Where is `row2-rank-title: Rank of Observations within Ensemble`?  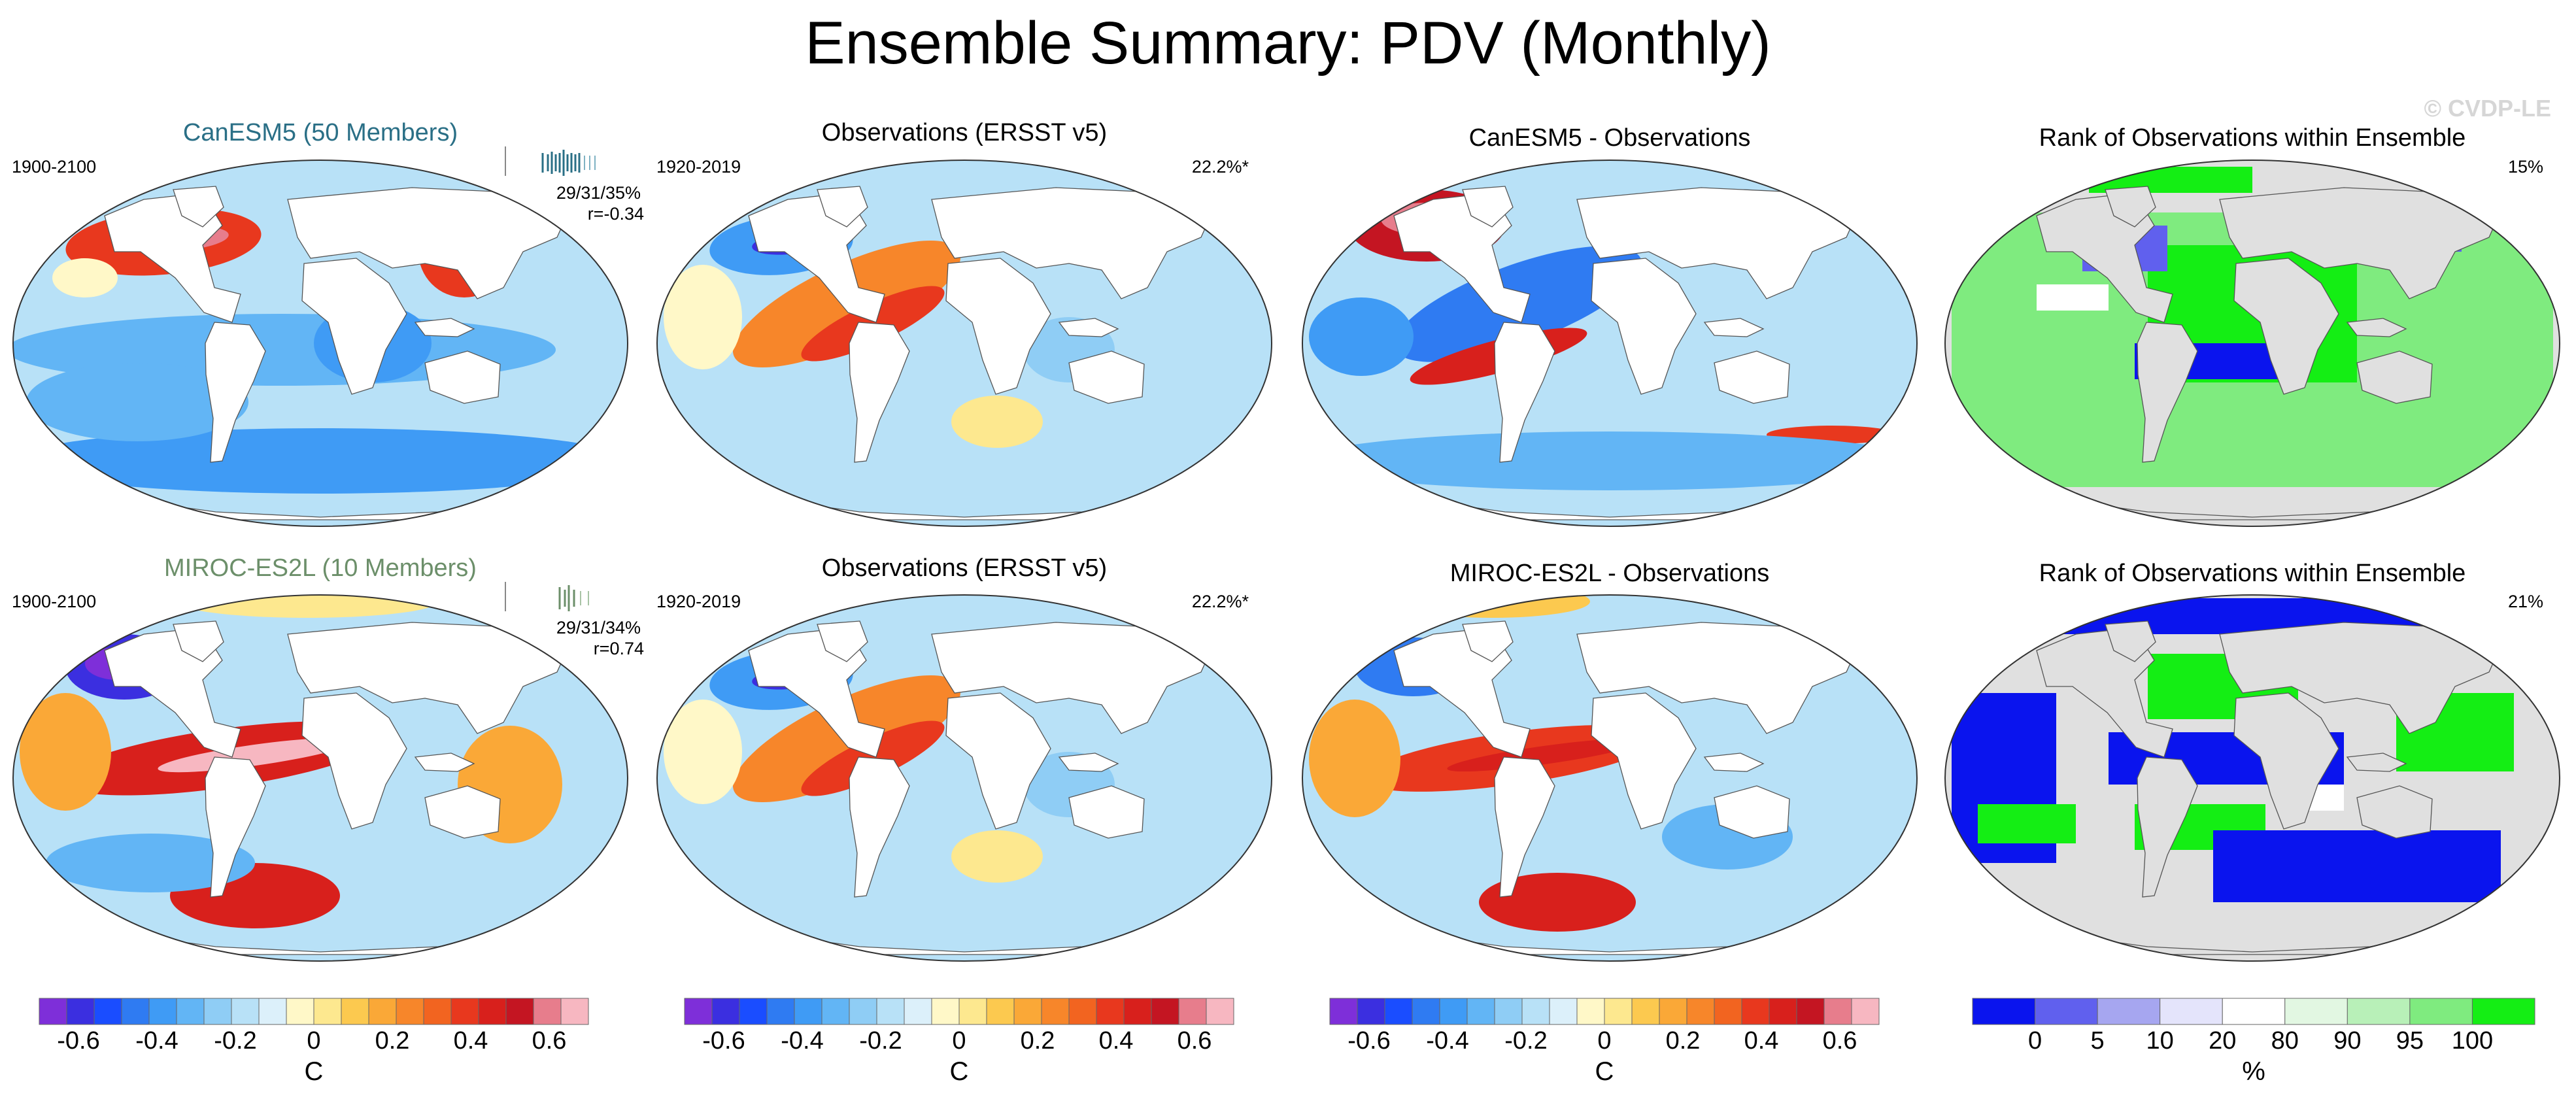 row2-rank-title: Rank of Observations within Ensemble is located at coordinates (2252, 573).